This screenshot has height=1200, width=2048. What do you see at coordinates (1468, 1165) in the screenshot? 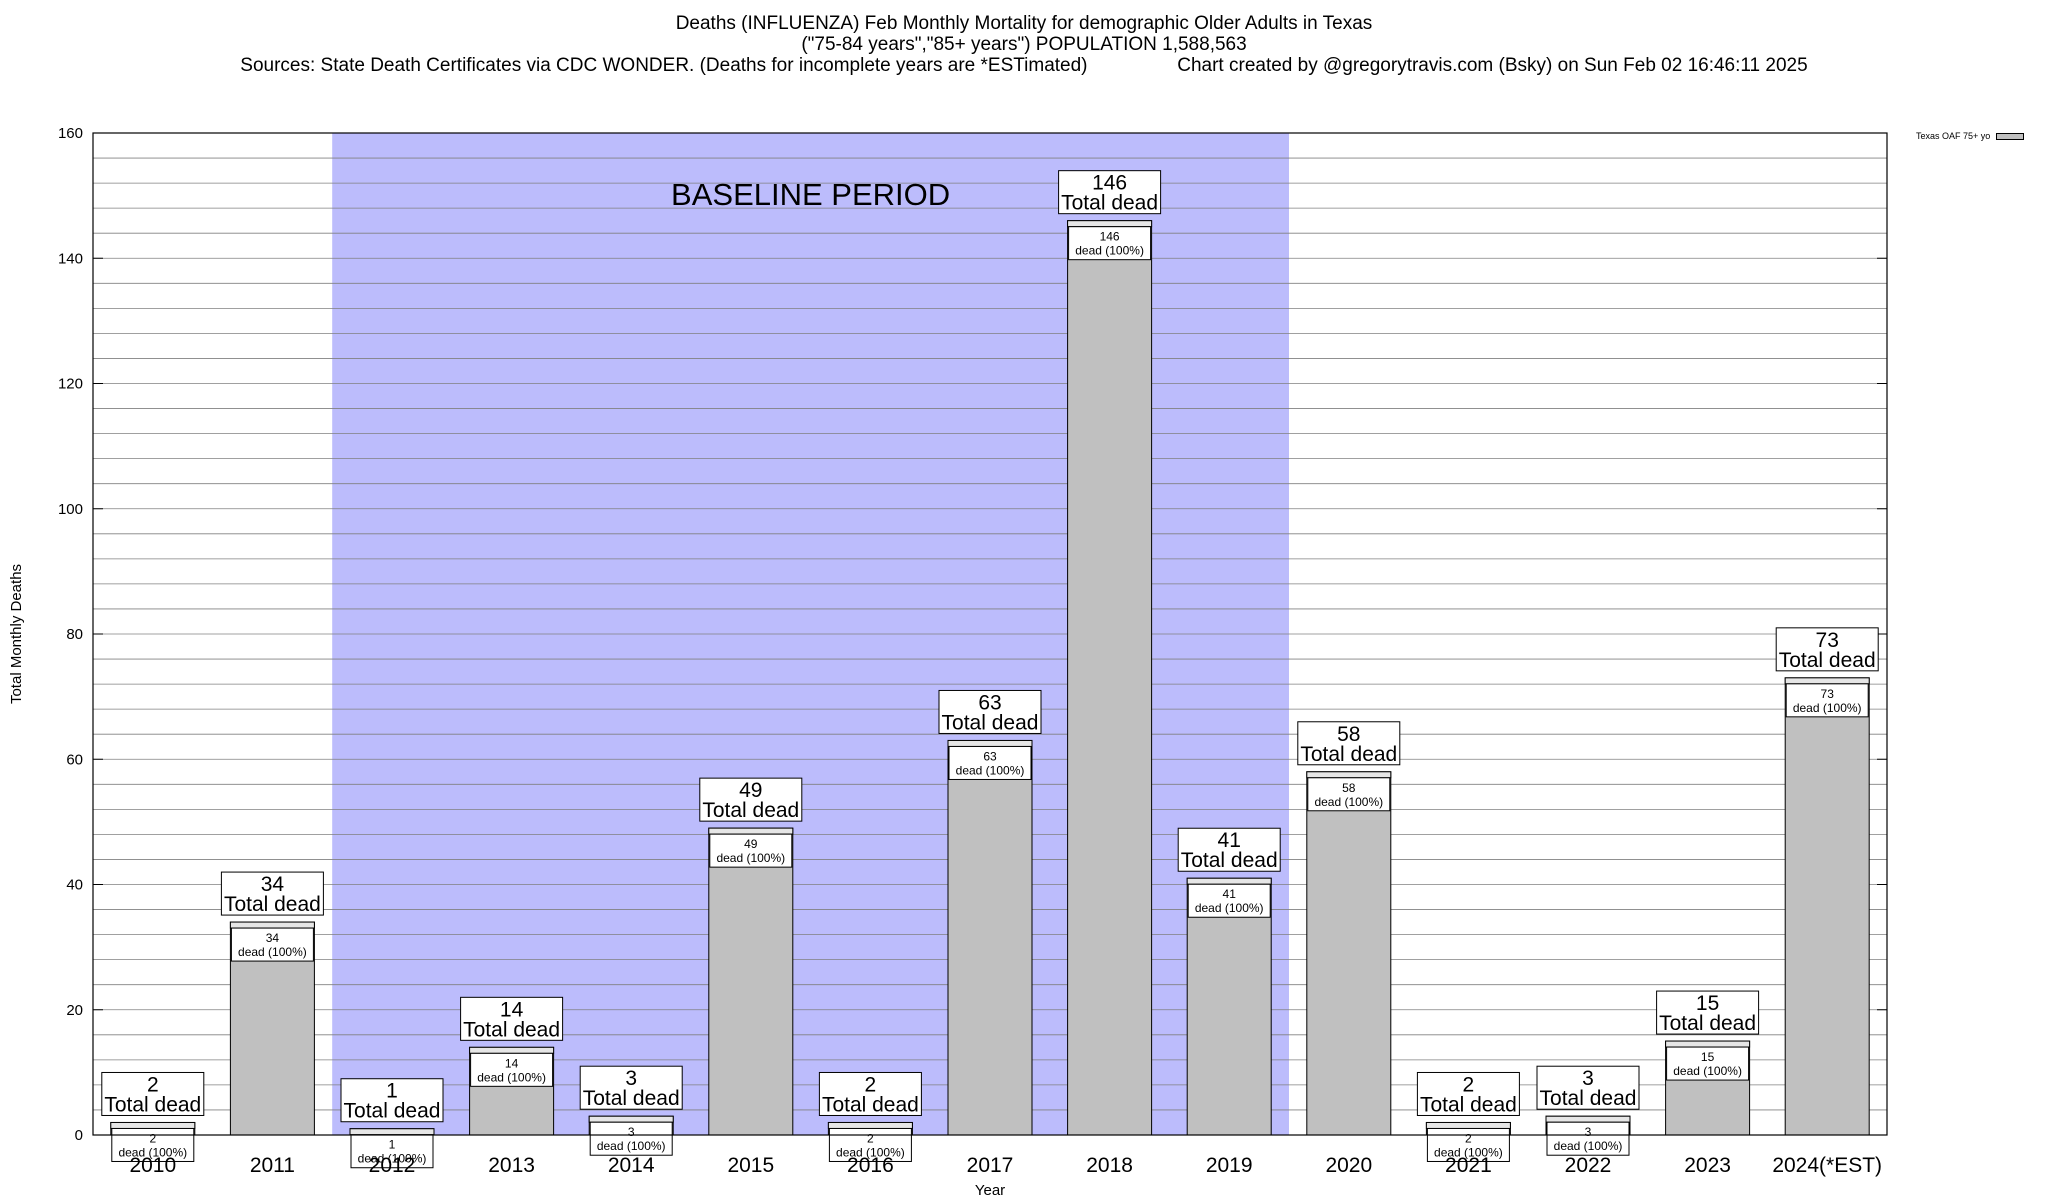
I see `x-tick-label: 2021` at bounding box center [1468, 1165].